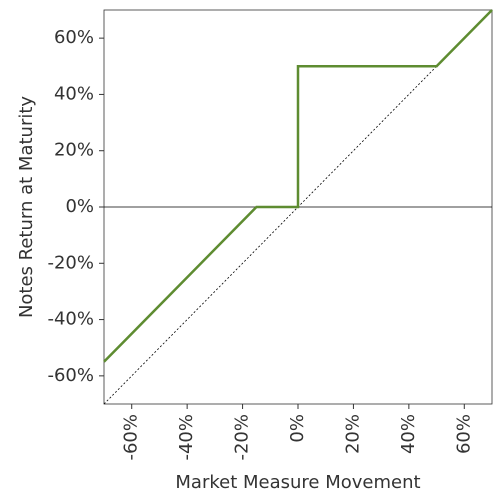 The width and height of the screenshot is (500, 500). What do you see at coordinates (297, 428) in the screenshot?
I see `x-tick-label: 0%` at bounding box center [297, 428].